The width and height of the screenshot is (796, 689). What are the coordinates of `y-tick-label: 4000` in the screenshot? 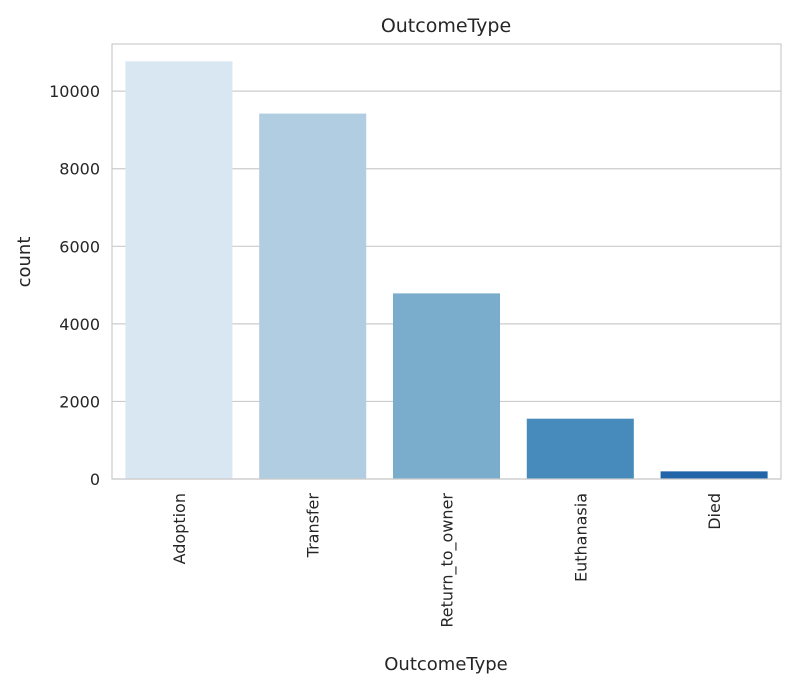 It's located at (79, 324).